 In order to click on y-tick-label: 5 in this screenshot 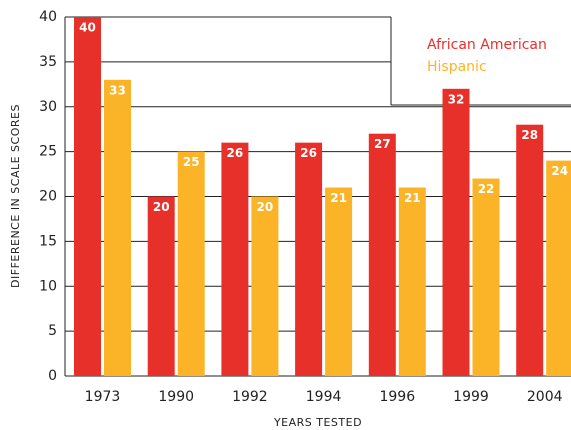, I will do `click(52, 331)`.